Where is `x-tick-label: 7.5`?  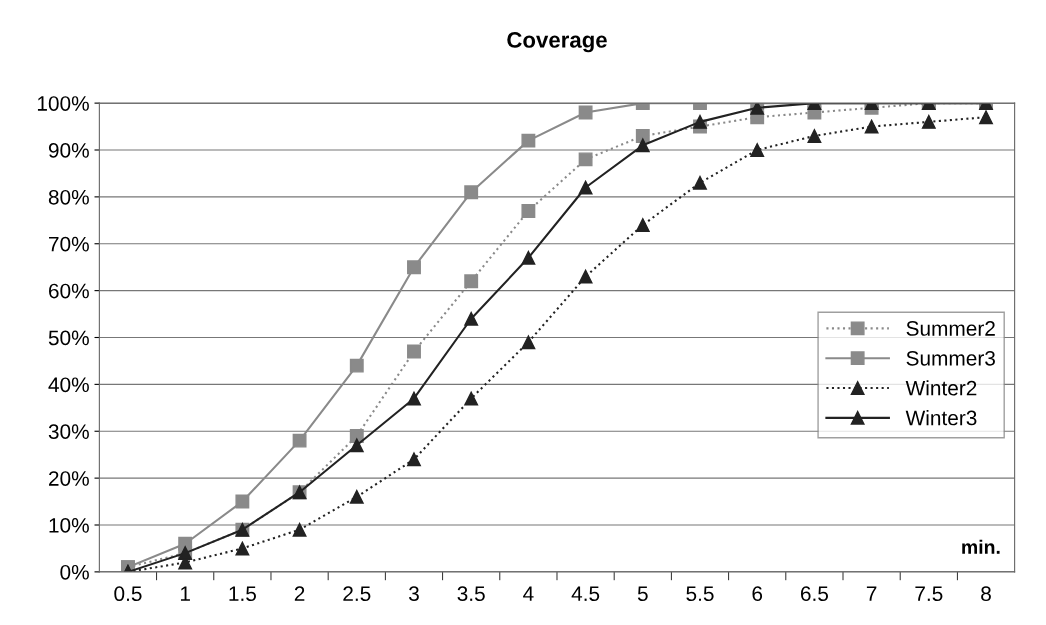
x-tick-label: 7.5 is located at coordinates (929, 594).